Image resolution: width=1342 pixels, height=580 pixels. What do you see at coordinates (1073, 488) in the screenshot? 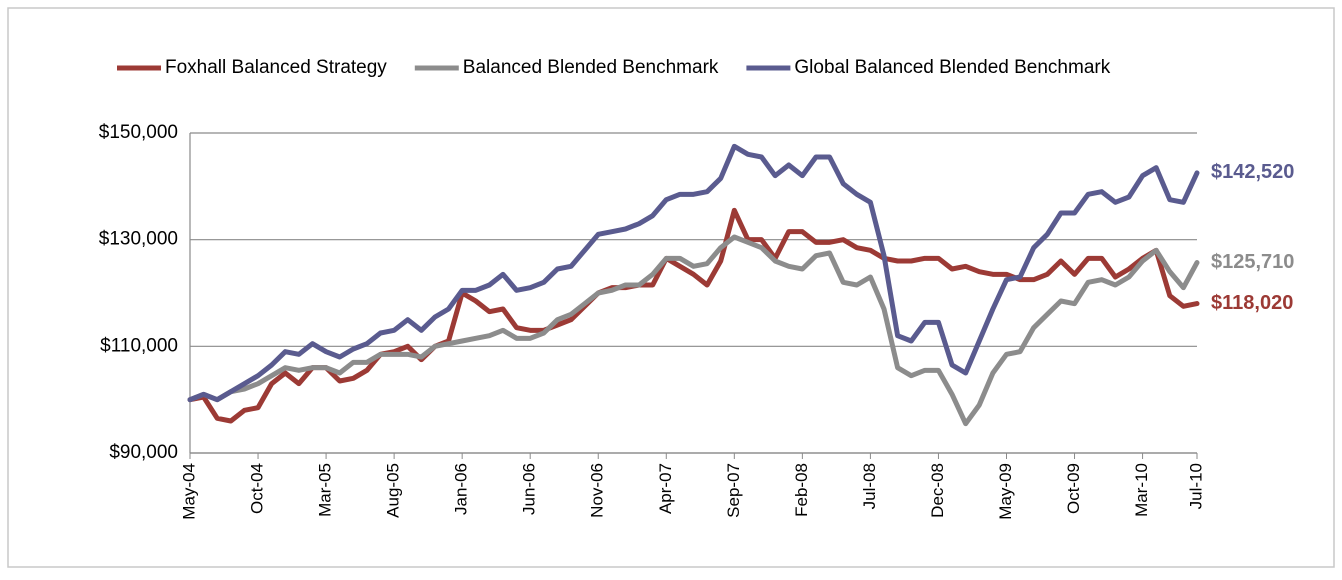
I see `x-tick-label: Oct-09` at bounding box center [1073, 488].